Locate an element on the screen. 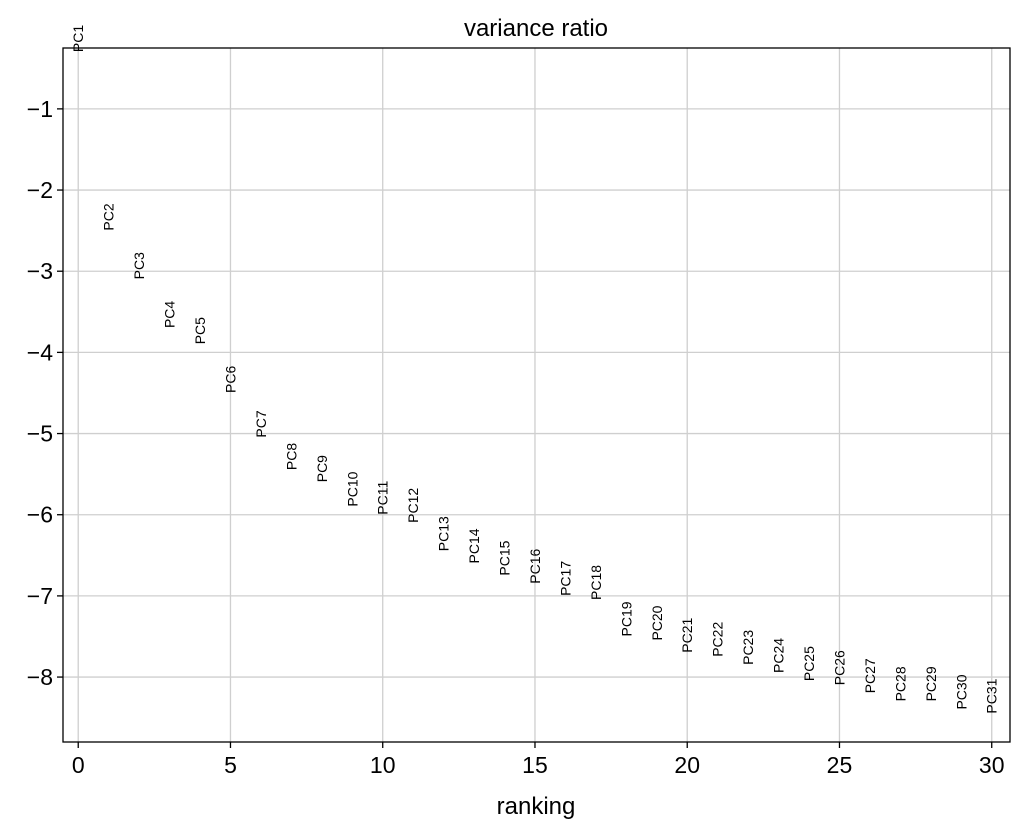  pc-point-label: PC13 is located at coordinates (444, 533).